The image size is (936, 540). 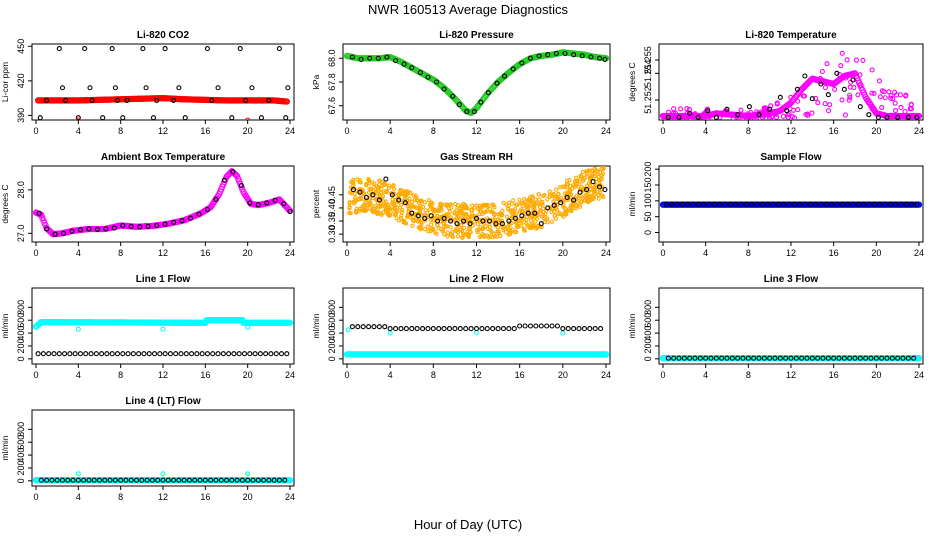 What do you see at coordinates (476, 35) in the screenshot?
I see `panel-title: Li-820 Pressure` at bounding box center [476, 35].